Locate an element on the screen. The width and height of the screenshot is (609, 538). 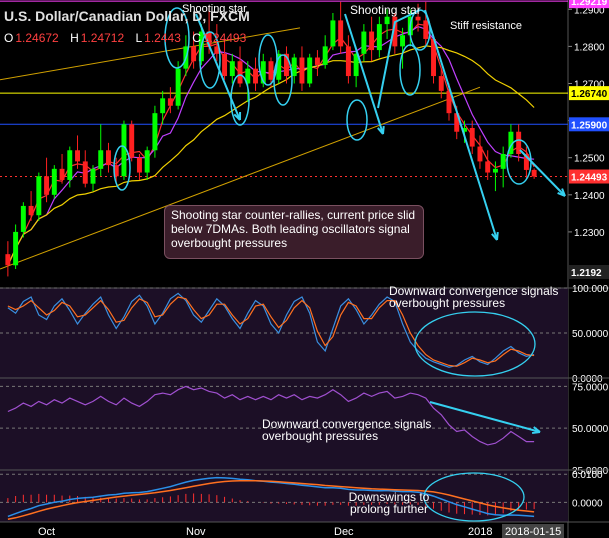
price-tick-label: 1.2800 is located at coordinates (589, 47).